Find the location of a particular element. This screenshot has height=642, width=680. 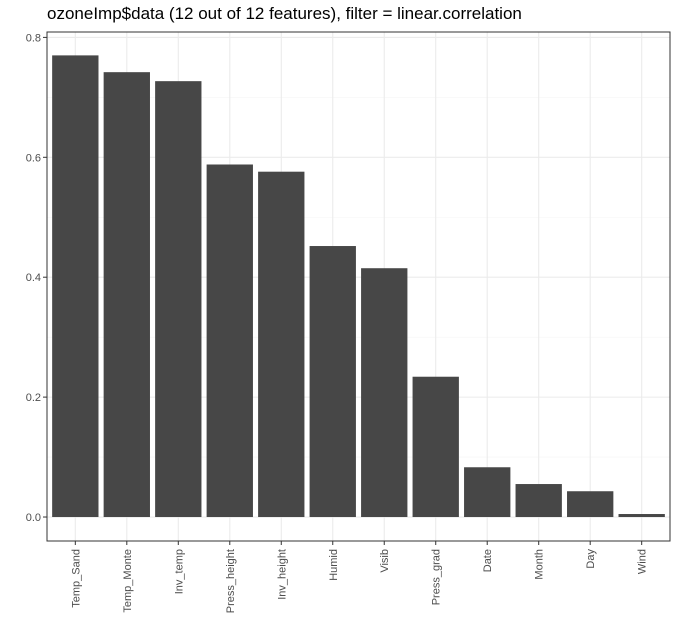

y-tick-label: 0.6 is located at coordinates (33, 158).